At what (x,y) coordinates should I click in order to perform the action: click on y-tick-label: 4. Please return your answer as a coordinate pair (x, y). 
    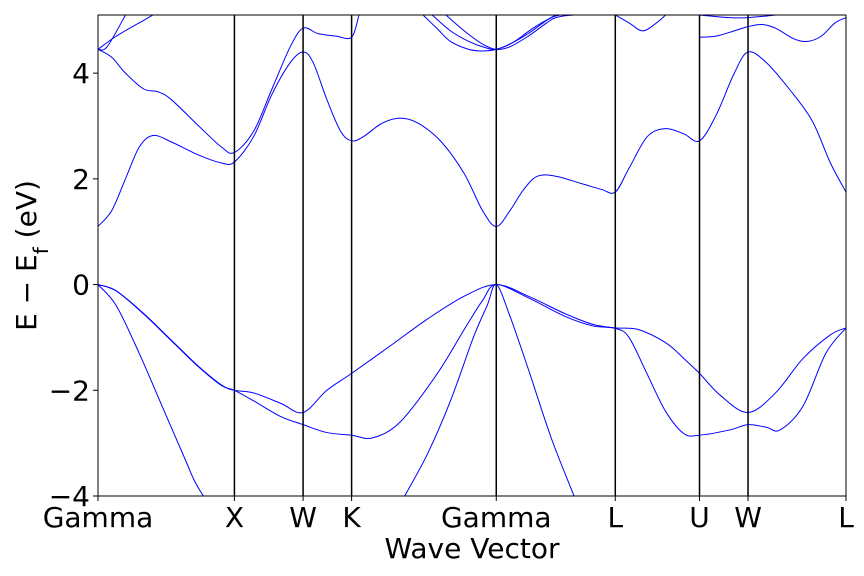
    Looking at the image, I should click on (81, 73).